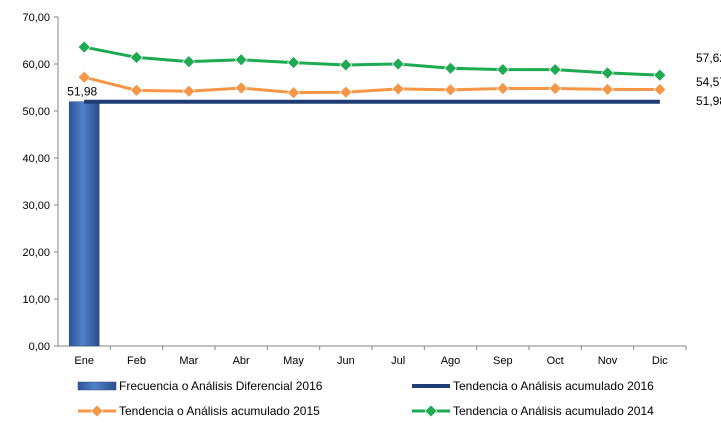 The width and height of the screenshot is (721, 431). What do you see at coordinates (293, 361) in the screenshot?
I see `x-tick-label: May` at bounding box center [293, 361].